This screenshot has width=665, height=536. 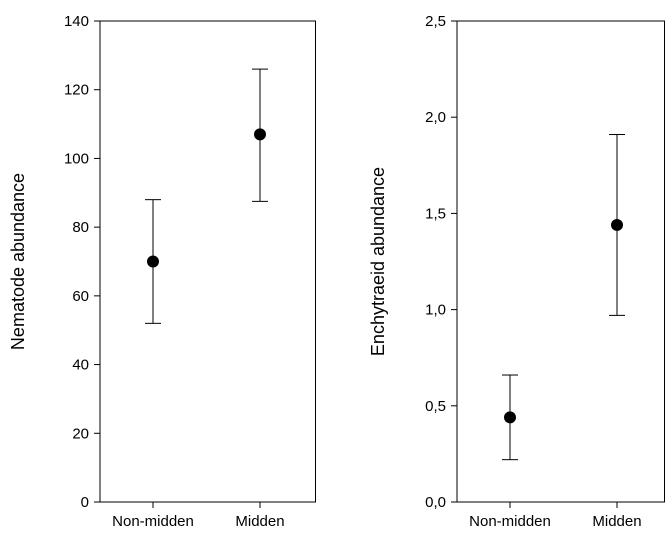 I want to click on y-tick-label: 80, so click(x=80, y=227).